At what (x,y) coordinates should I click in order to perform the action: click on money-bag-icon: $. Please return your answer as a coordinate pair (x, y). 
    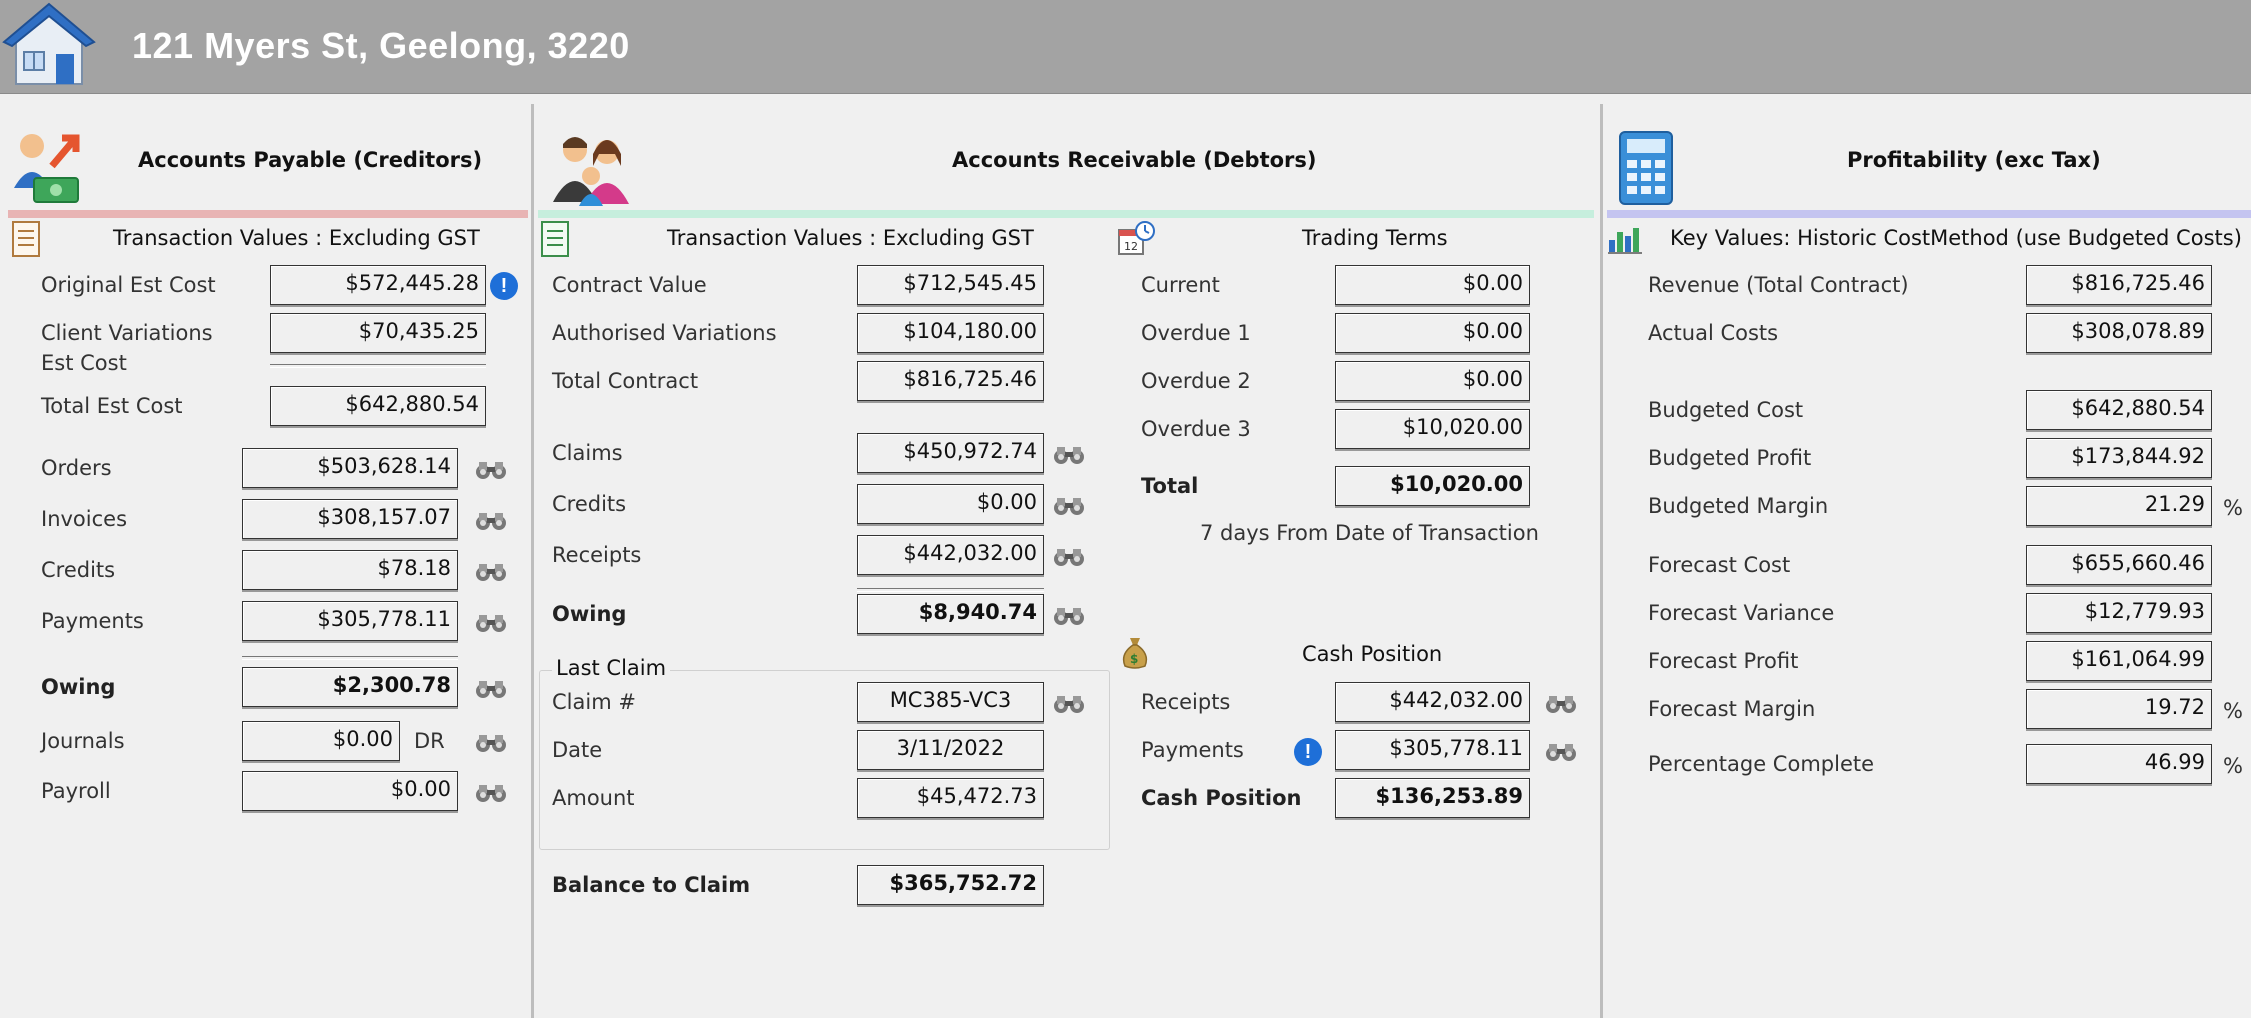
    Looking at the image, I should click on (1135, 653).